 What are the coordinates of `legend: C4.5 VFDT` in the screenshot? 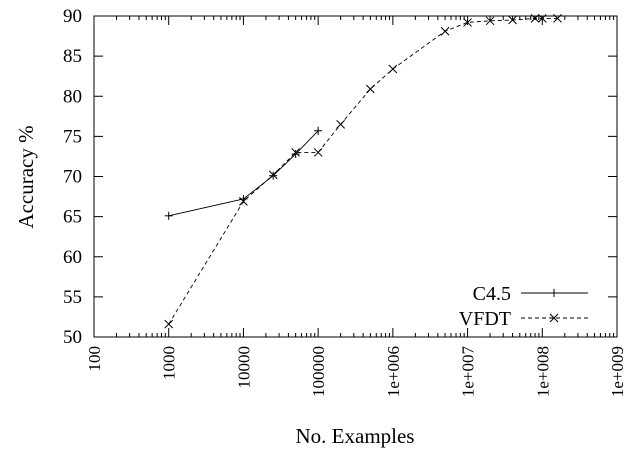 It's located at (523, 306).